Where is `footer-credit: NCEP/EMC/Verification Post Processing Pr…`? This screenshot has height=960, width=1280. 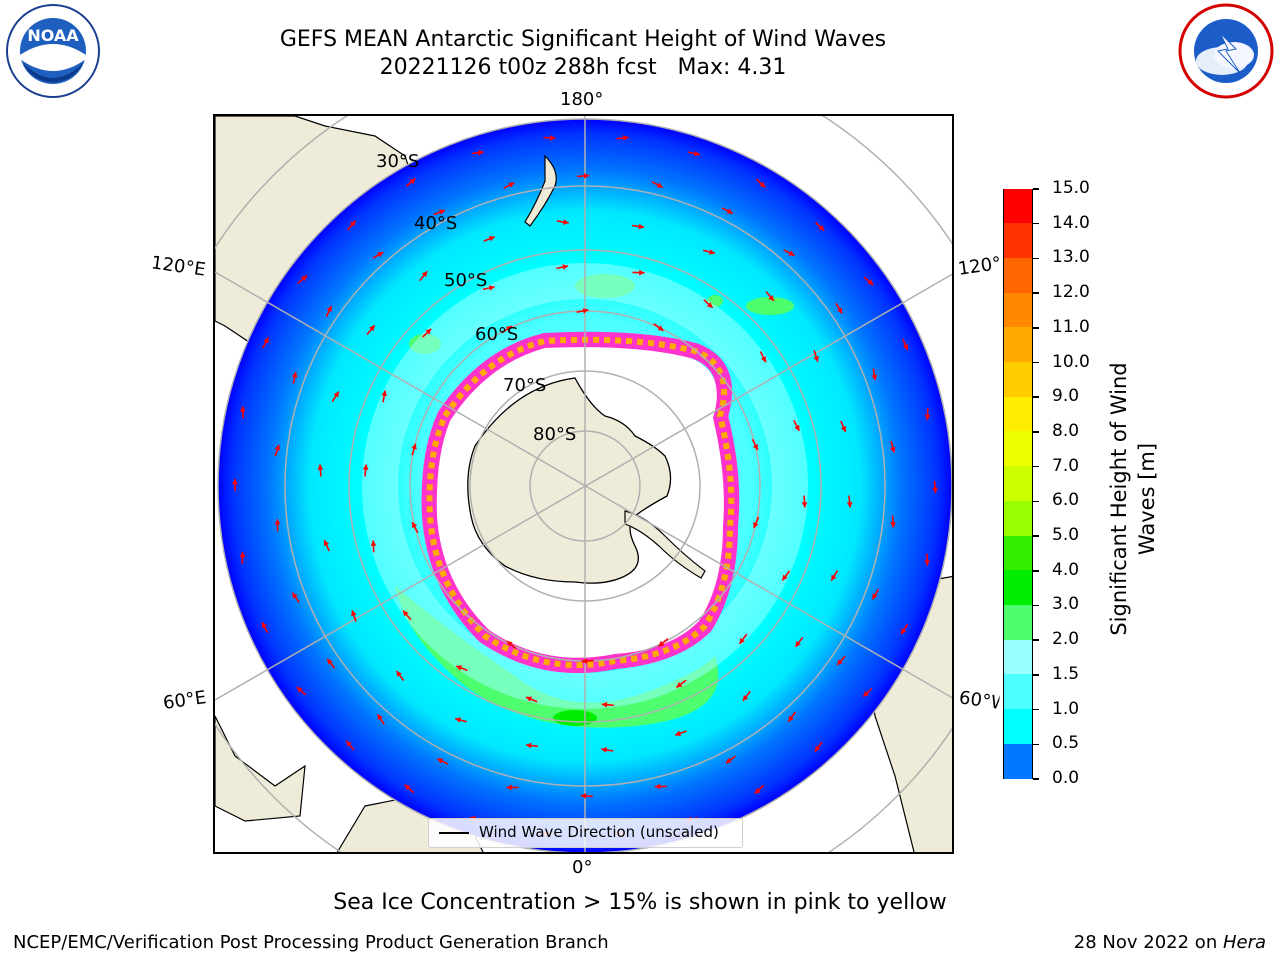 footer-credit: NCEP/EMC/Verification Post Processing Pr… is located at coordinates (311, 942).